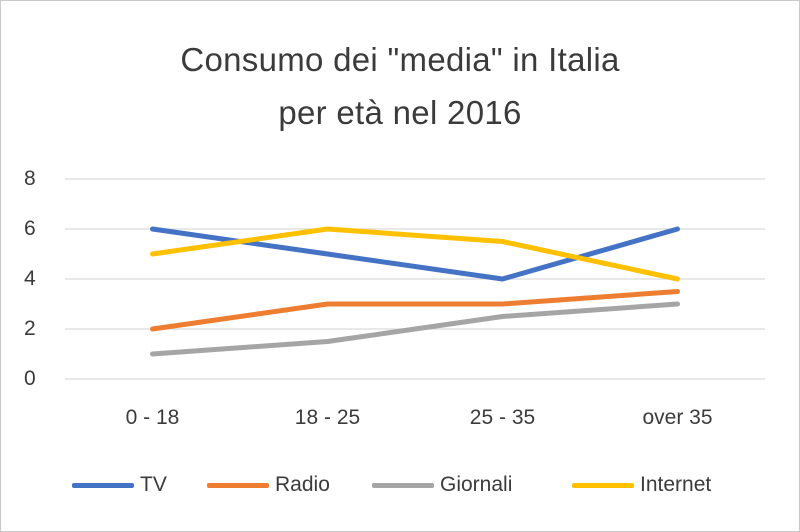  What do you see at coordinates (103, 485) in the screenshot?
I see `legend-swatch-tv` at bounding box center [103, 485].